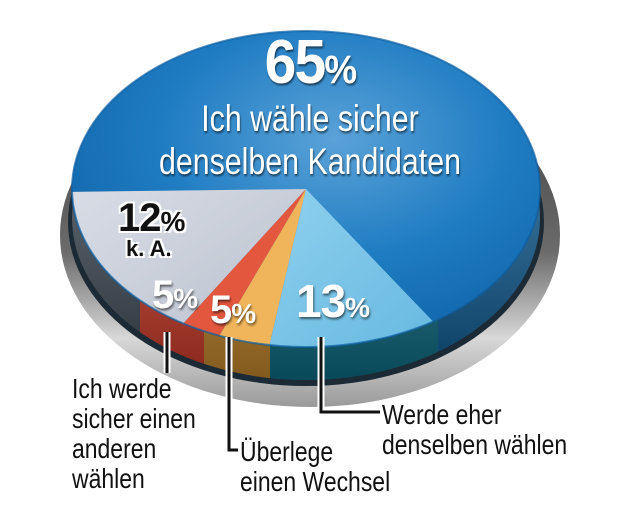 Image resolution: width=620 pixels, height=512 pixels. I want to click on caption-eher: Werde eher denselben wählen, so click(475, 429).